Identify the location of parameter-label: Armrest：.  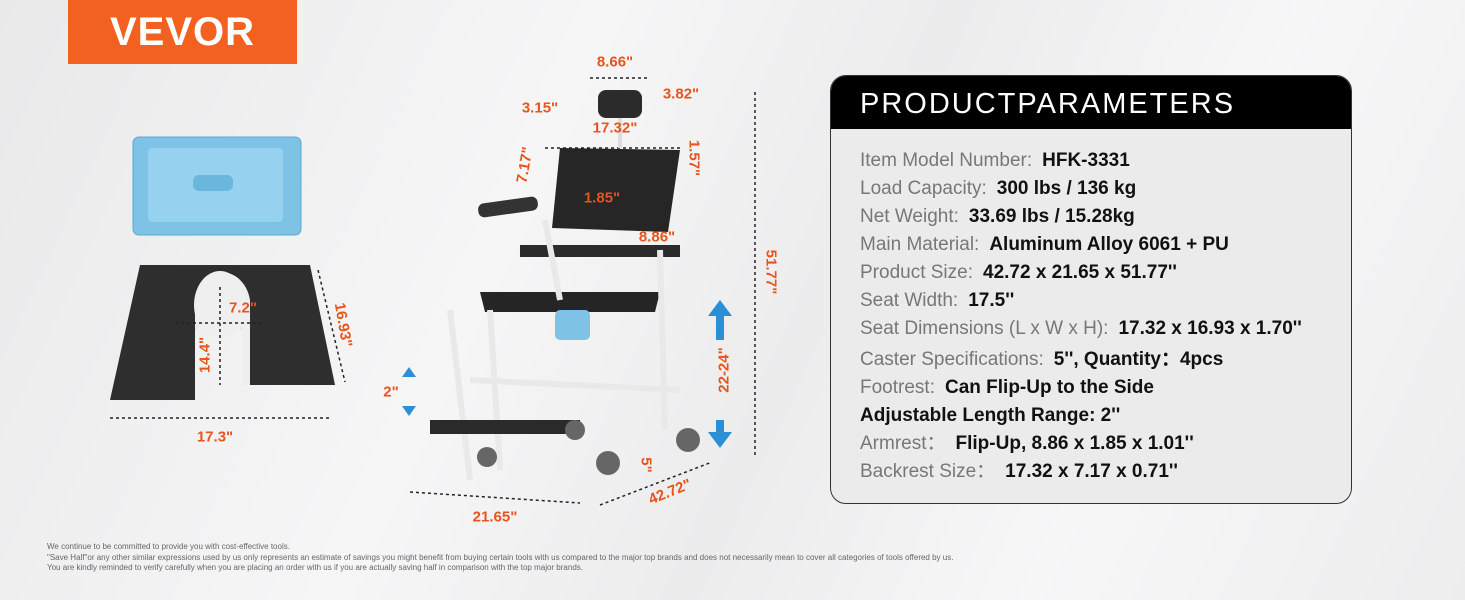
(903, 443).